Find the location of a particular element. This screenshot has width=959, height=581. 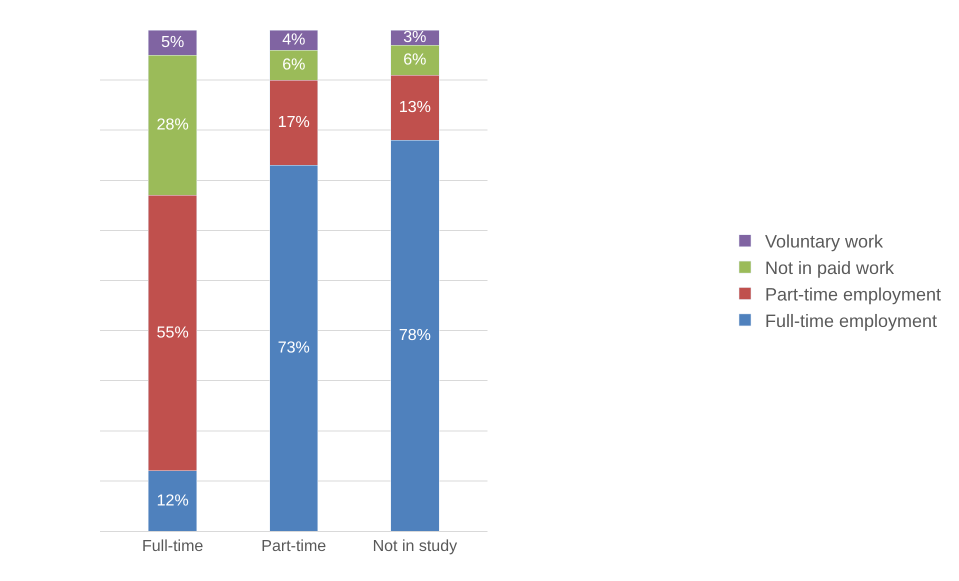

legend-label: Voluntary work is located at coordinates (824, 242).